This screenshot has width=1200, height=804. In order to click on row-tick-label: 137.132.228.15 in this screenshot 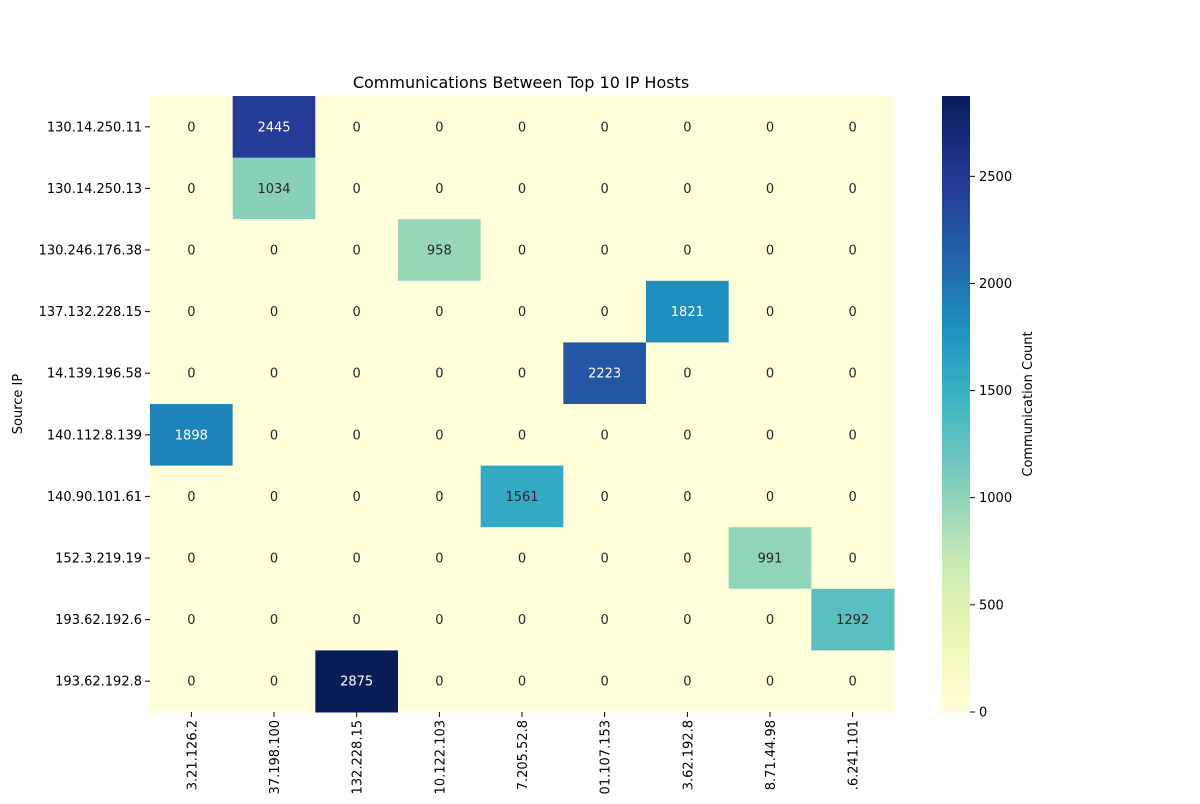, I will do `click(90, 312)`.